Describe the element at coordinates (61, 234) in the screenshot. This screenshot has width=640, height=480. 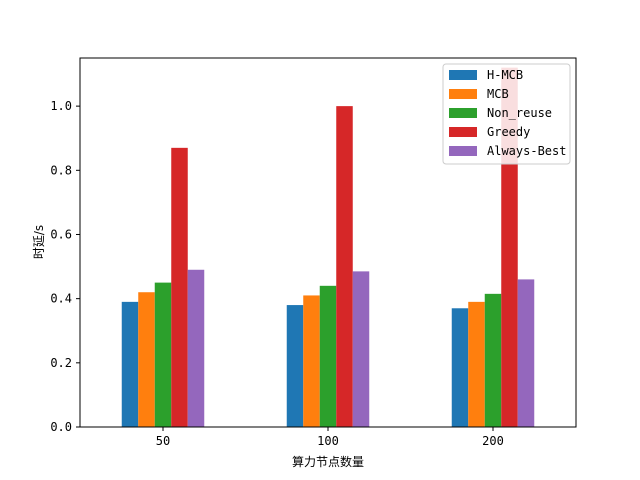
I see `y-tick-label: 0.6` at that location.